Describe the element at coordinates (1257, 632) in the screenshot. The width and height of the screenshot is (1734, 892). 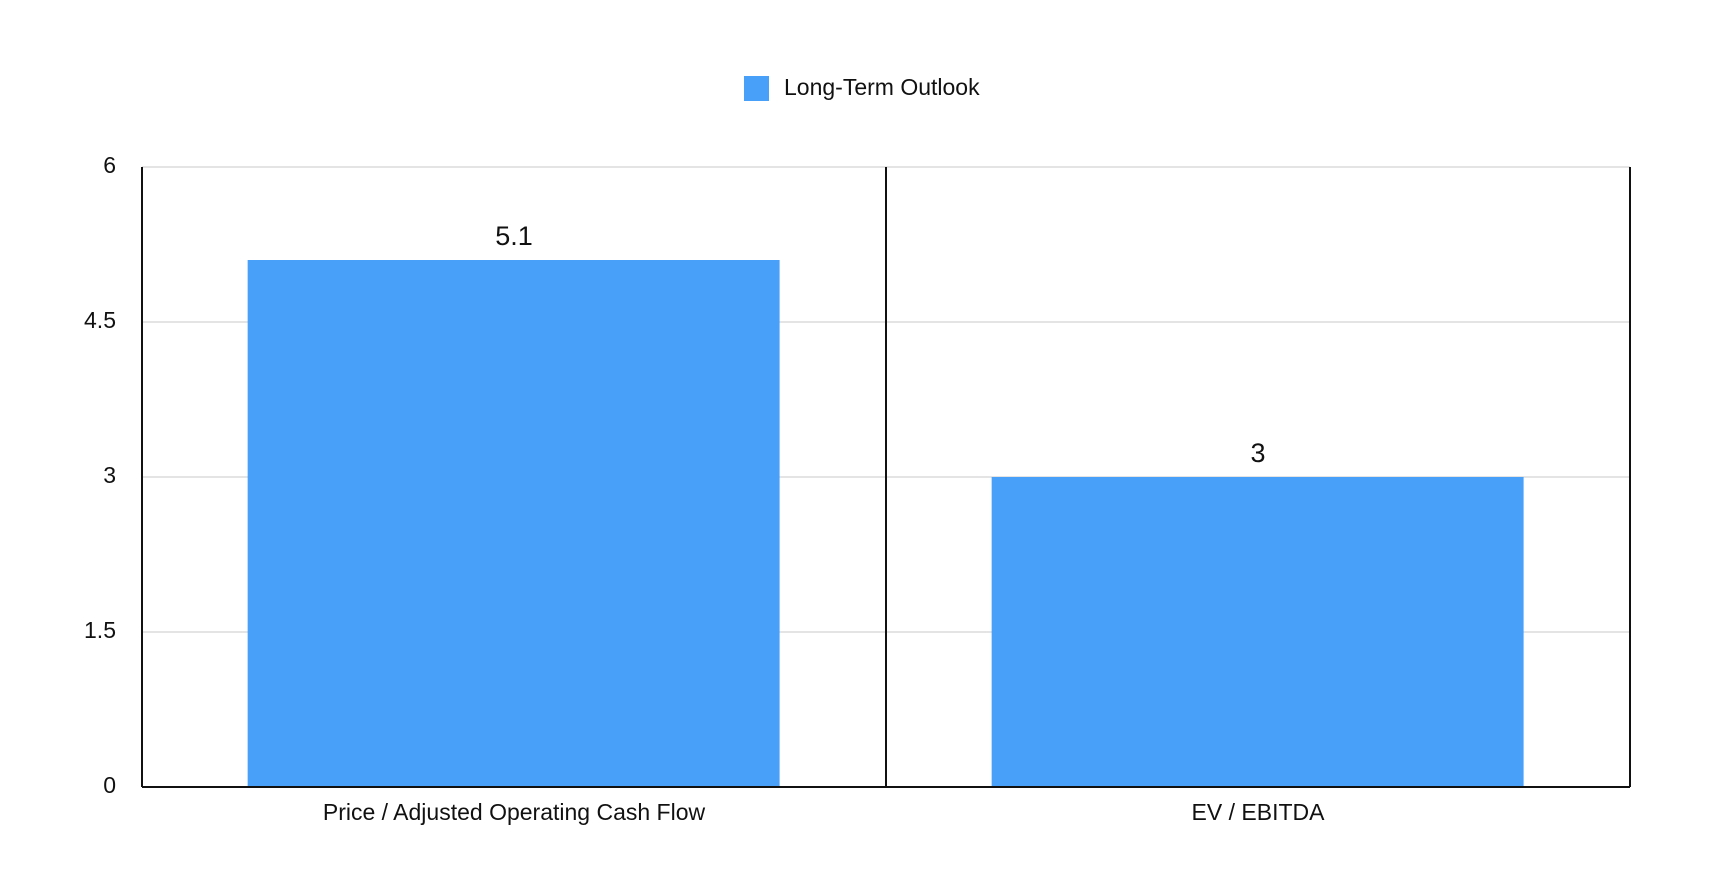
I see `bar` at that location.